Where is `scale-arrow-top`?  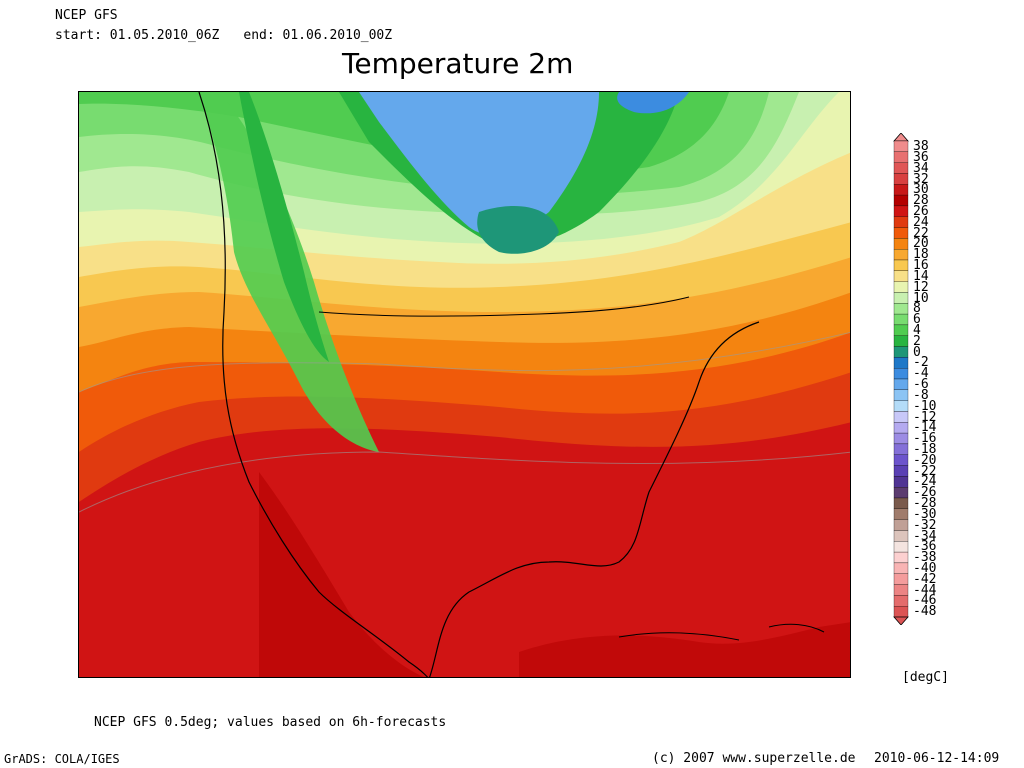 scale-arrow-top is located at coordinates (901, 137).